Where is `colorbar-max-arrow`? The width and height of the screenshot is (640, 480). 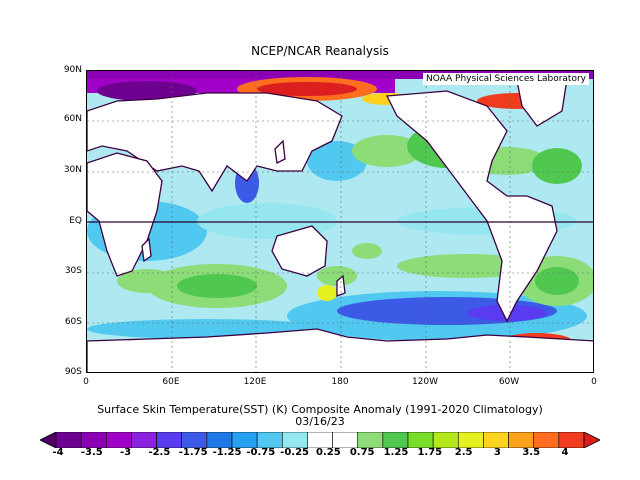 colorbar-max-arrow is located at coordinates (591, 440).